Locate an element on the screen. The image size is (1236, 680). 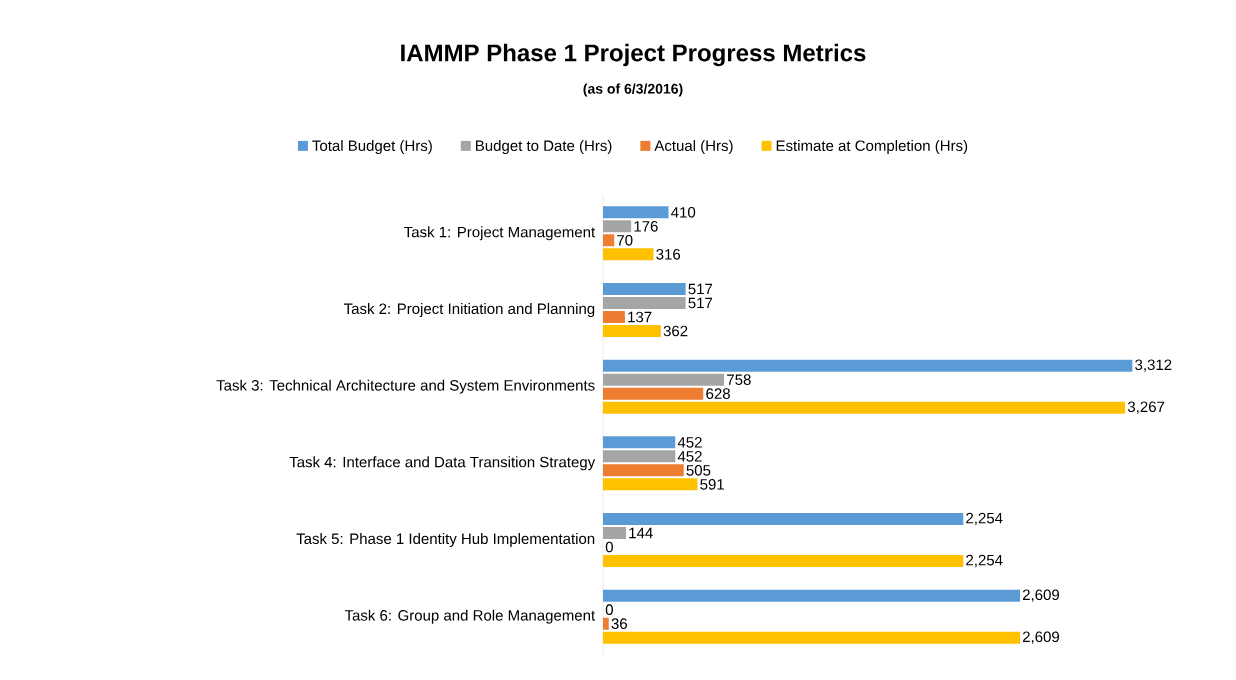
data-label: 70 is located at coordinates (625, 240).